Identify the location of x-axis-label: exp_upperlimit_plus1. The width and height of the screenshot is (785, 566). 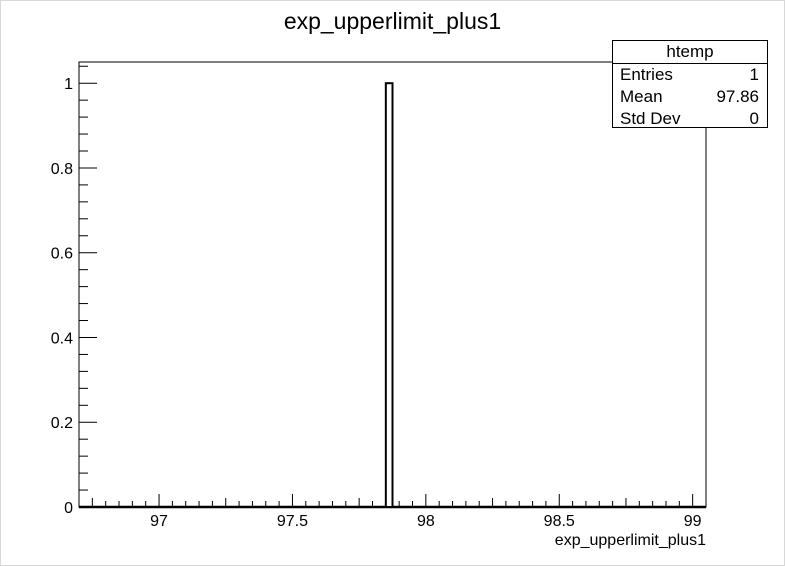
(630, 540).